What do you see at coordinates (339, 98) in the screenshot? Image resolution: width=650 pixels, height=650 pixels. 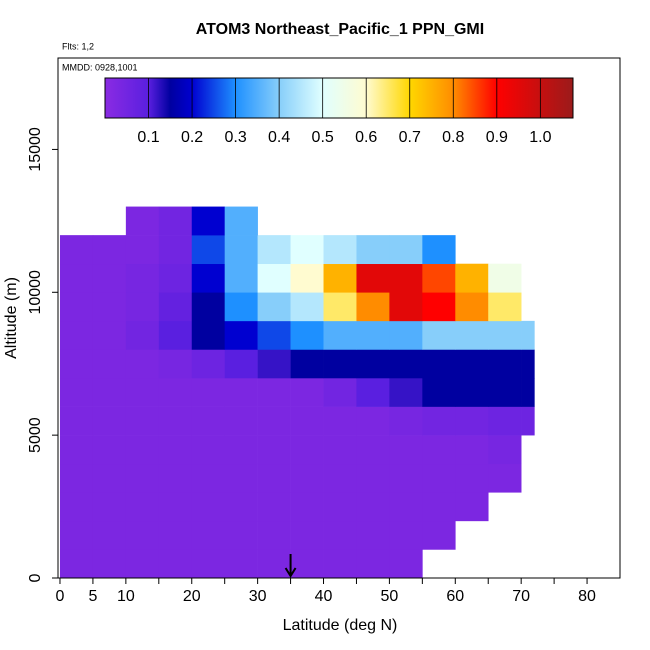 I see `colorbar` at bounding box center [339, 98].